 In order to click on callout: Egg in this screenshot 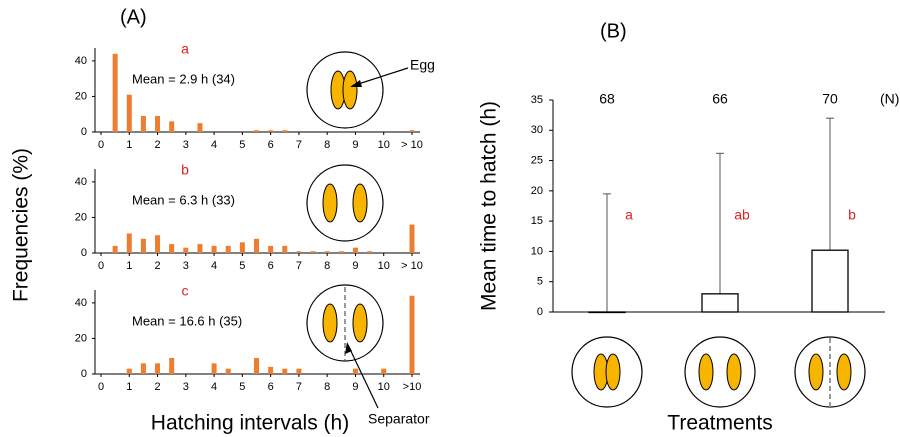, I will do `click(422, 65)`.